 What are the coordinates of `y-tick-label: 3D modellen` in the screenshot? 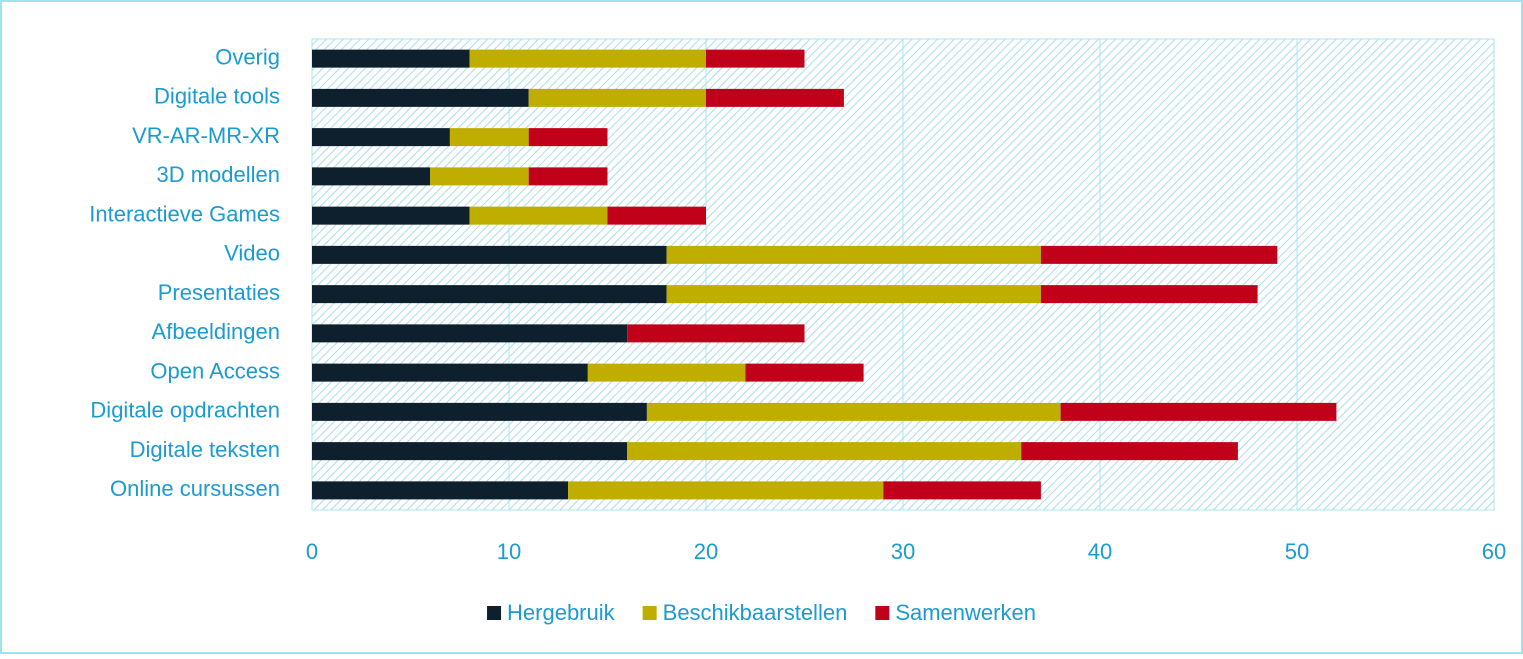 It's located at (218, 174).